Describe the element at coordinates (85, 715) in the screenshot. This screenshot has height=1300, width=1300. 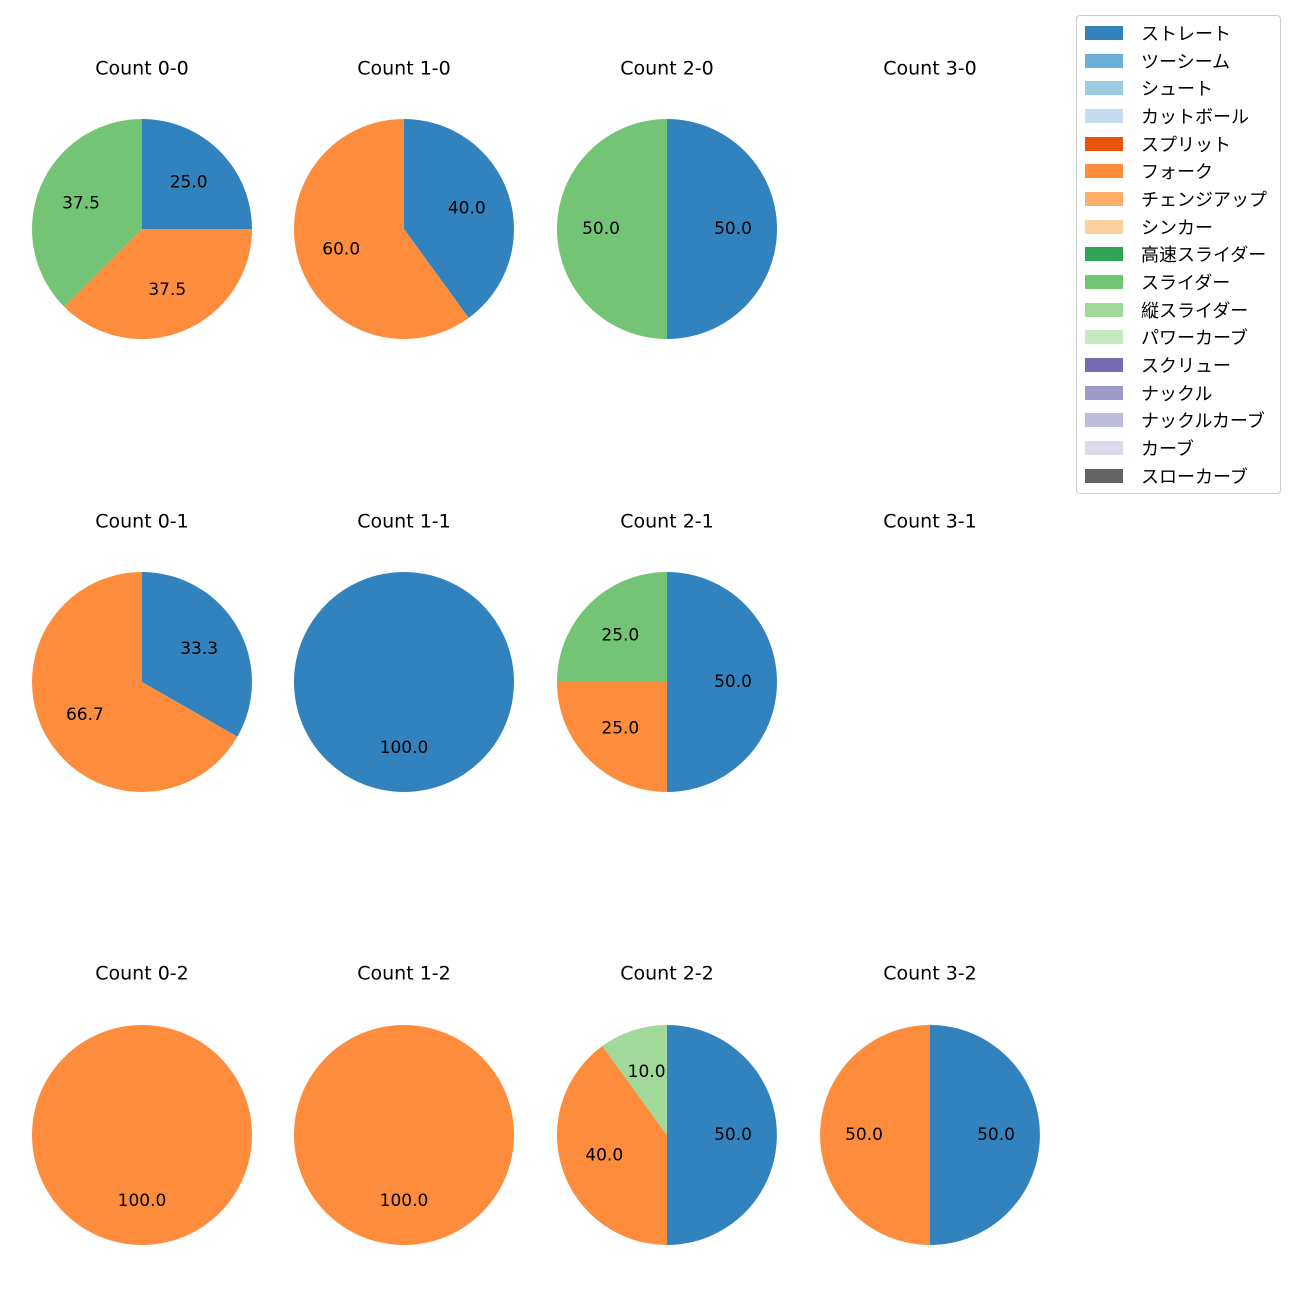
I see `slice-label: 66.7` at that location.